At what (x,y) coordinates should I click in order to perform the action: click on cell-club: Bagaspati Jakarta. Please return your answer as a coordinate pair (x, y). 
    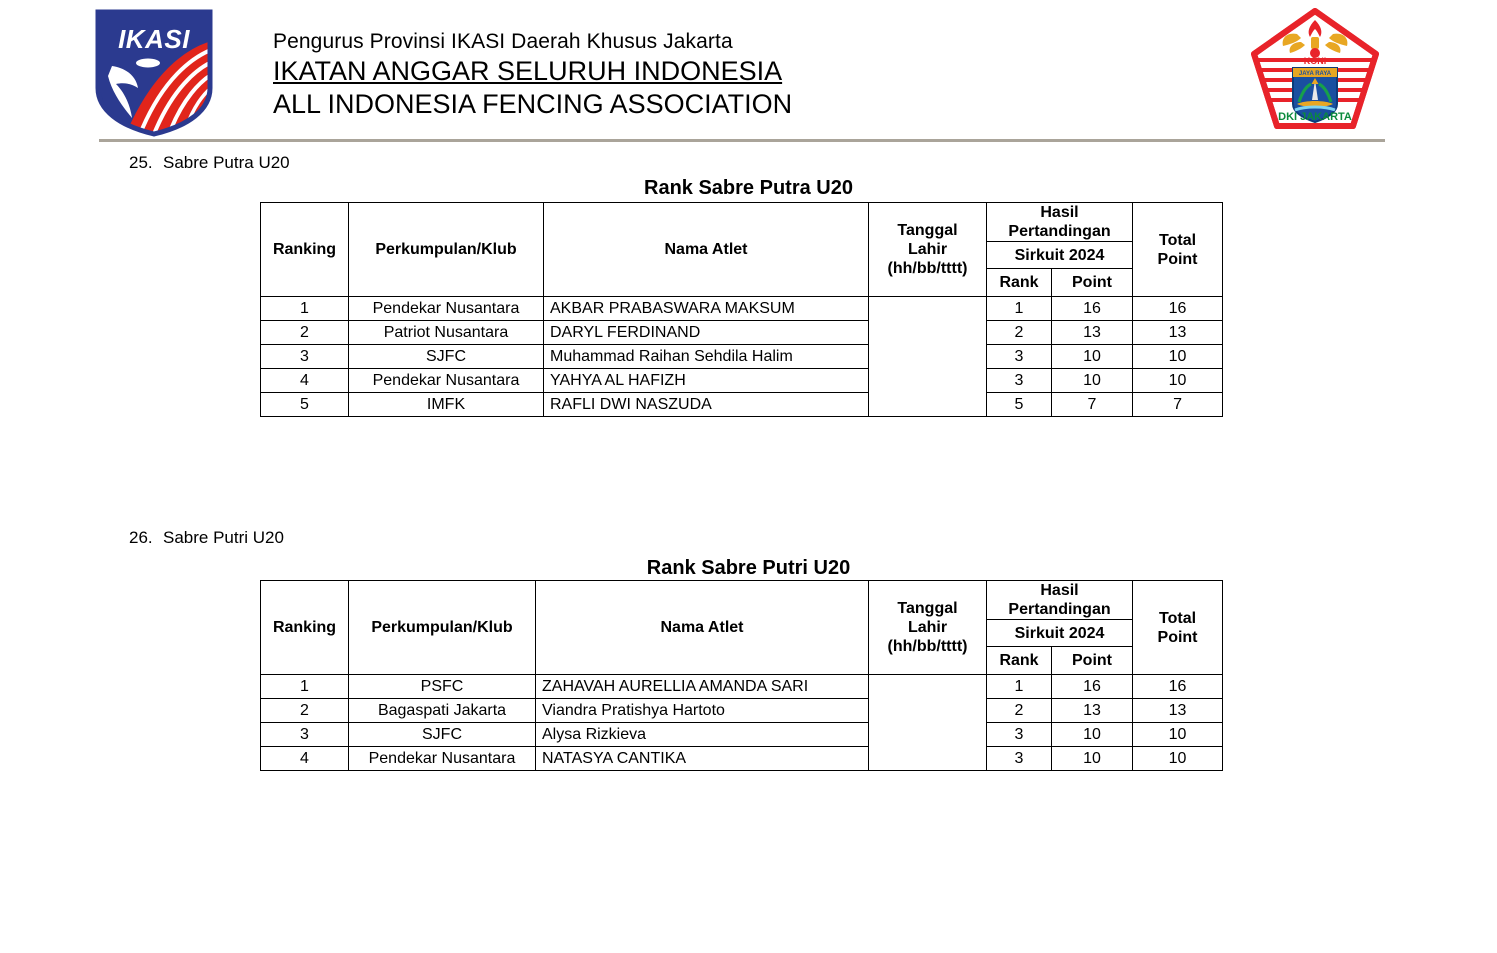
    Looking at the image, I should click on (442, 710).